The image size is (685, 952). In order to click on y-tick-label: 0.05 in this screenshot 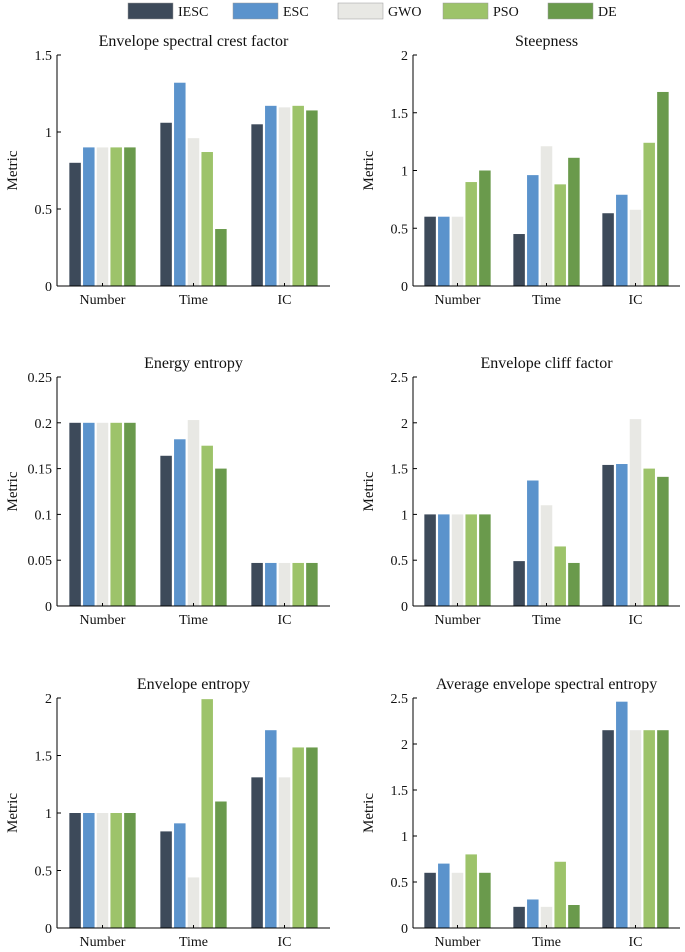, I will do `click(40, 561)`.